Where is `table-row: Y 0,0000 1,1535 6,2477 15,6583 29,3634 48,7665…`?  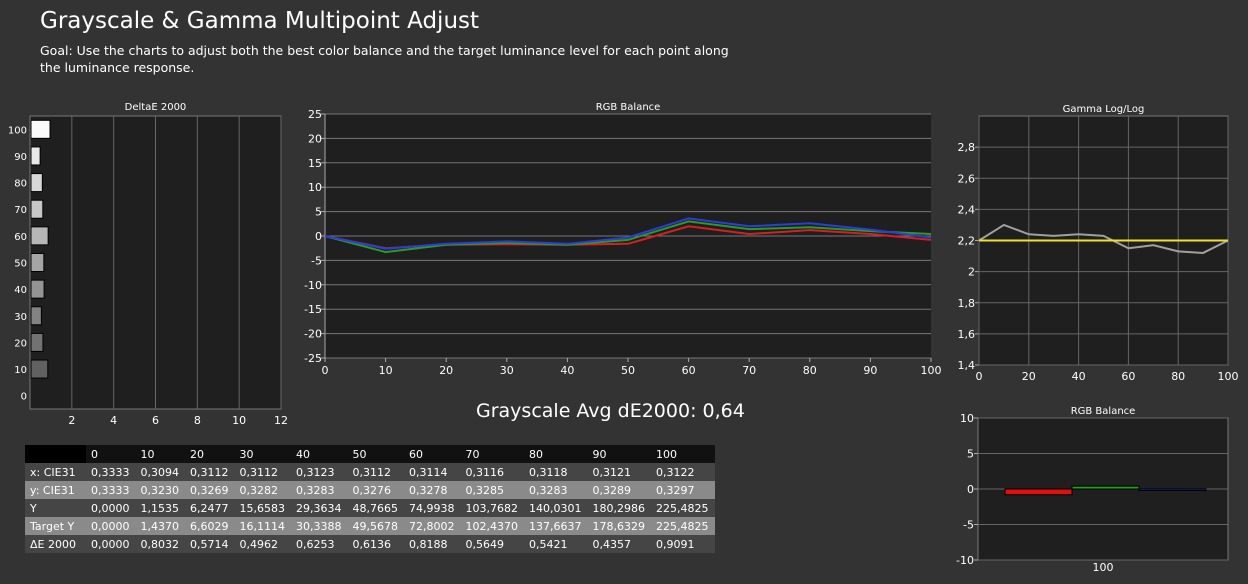
table-row: Y 0,0000 1,1535 6,2477 15,6583 29,3634 48,7665… is located at coordinates (370, 508).